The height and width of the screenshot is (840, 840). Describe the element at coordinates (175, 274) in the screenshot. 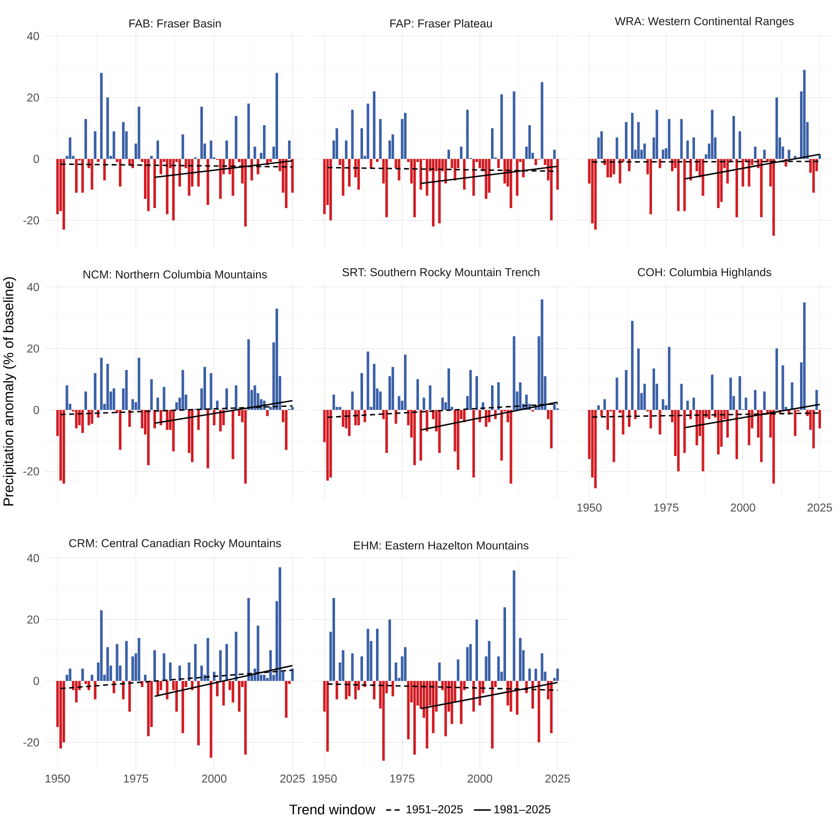

I see `chart-title: NCM: Northern Columbia Mountains` at that location.